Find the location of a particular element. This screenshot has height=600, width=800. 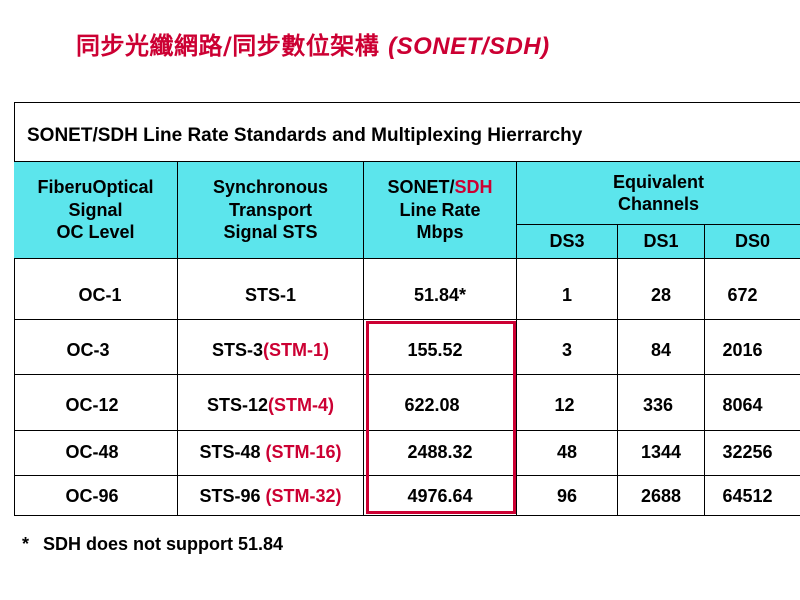

row5-ds0: 64512 is located at coordinates (747, 495).